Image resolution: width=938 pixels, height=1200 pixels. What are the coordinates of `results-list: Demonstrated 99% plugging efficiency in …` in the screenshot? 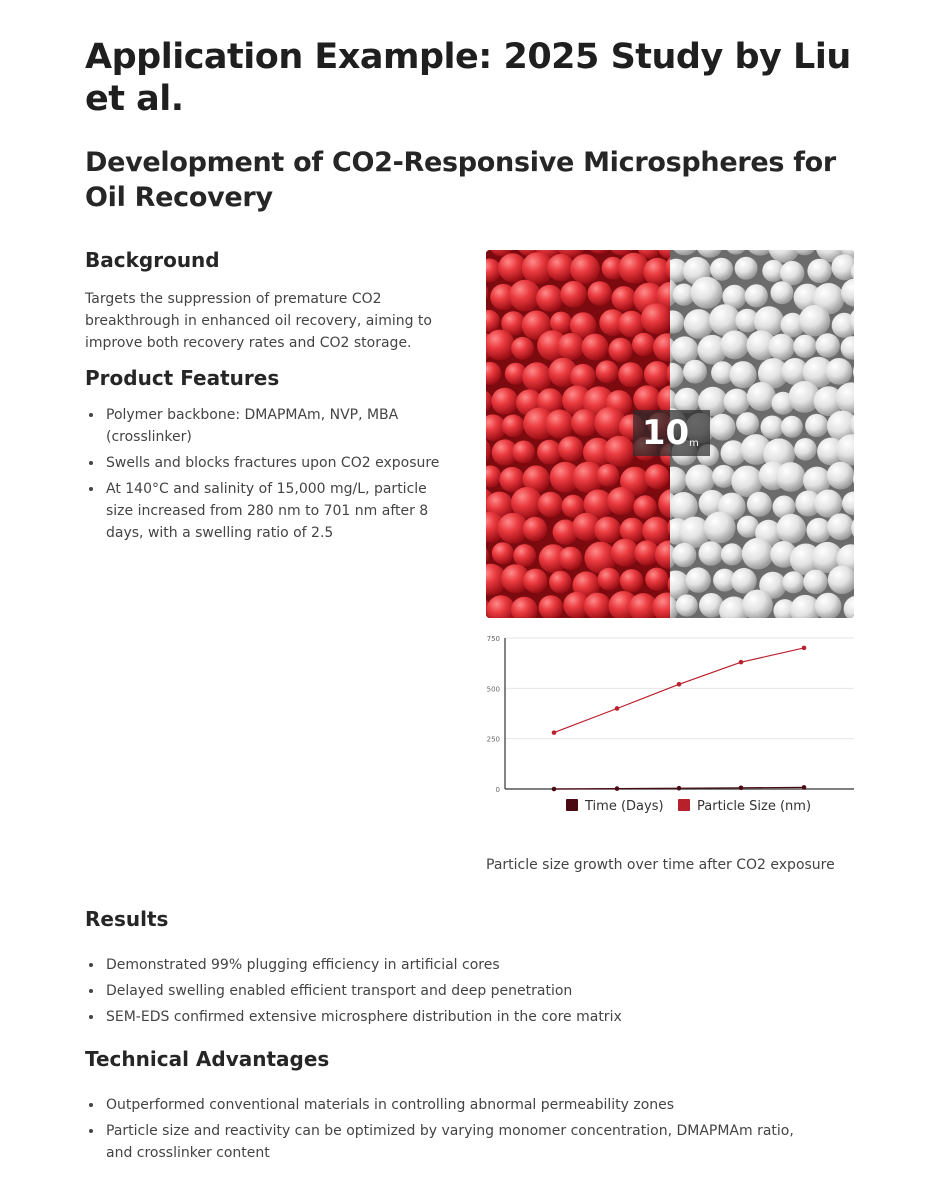 It's located at (465, 993).